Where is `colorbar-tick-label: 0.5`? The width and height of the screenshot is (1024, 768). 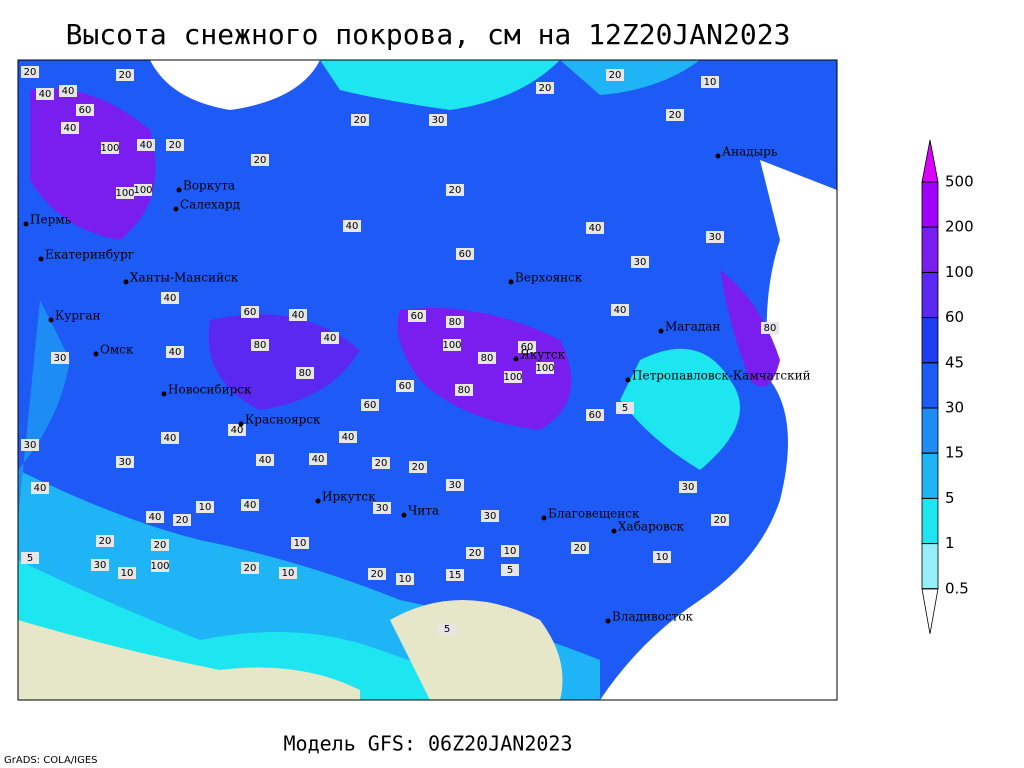 colorbar-tick-label: 0.5 is located at coordinates (957, 588).